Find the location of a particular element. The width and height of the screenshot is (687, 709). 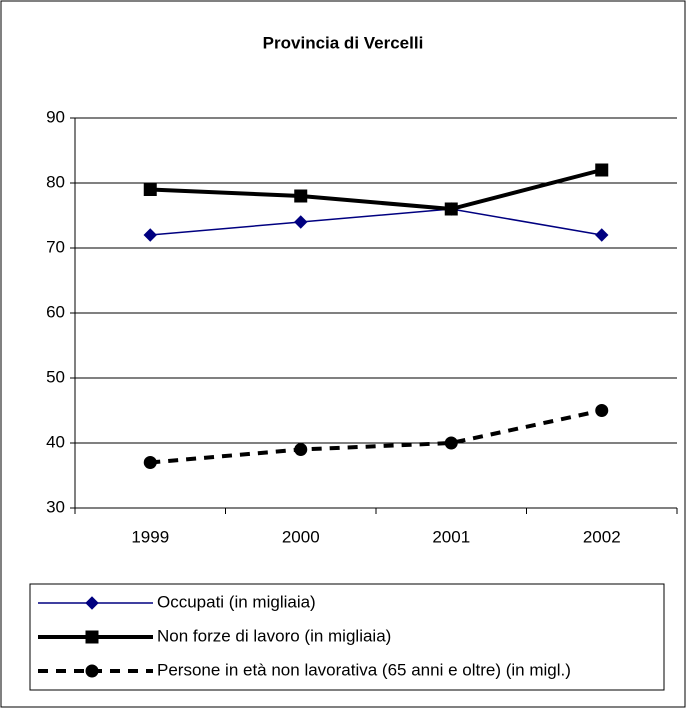

x-tick-label: 2001 is located at coordinates (451, 536).